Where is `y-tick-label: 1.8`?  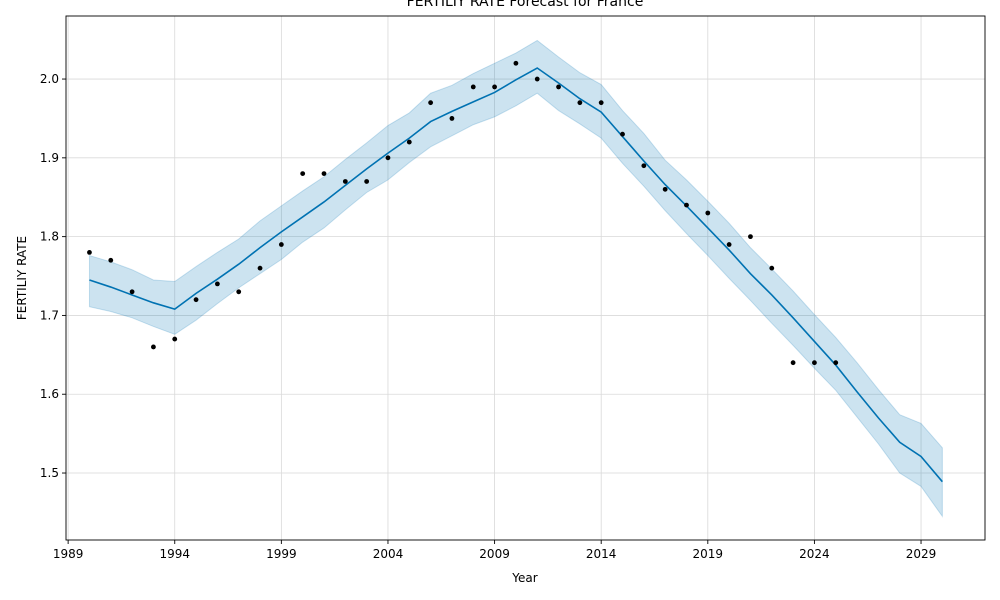
y-tick-label: 1.8 is located at coordinates (49, 237).